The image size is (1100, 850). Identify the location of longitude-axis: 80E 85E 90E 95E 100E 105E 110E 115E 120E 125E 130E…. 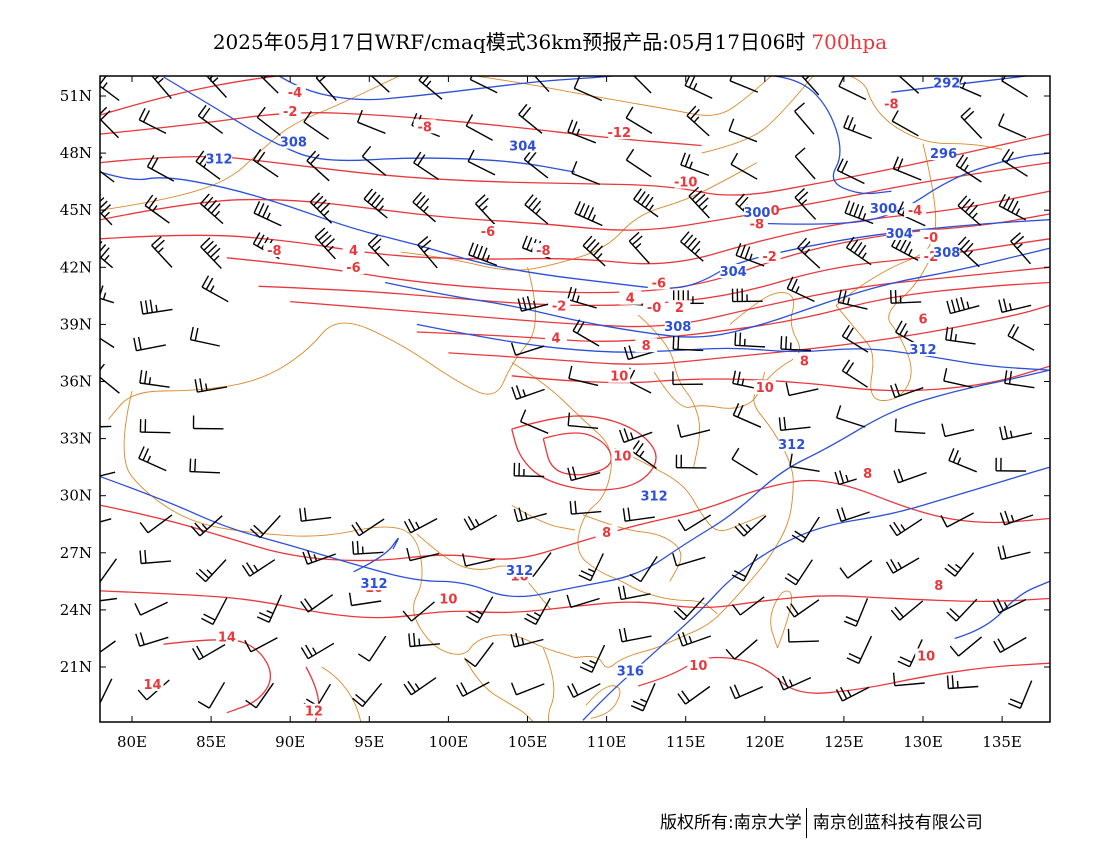
(569, 742).